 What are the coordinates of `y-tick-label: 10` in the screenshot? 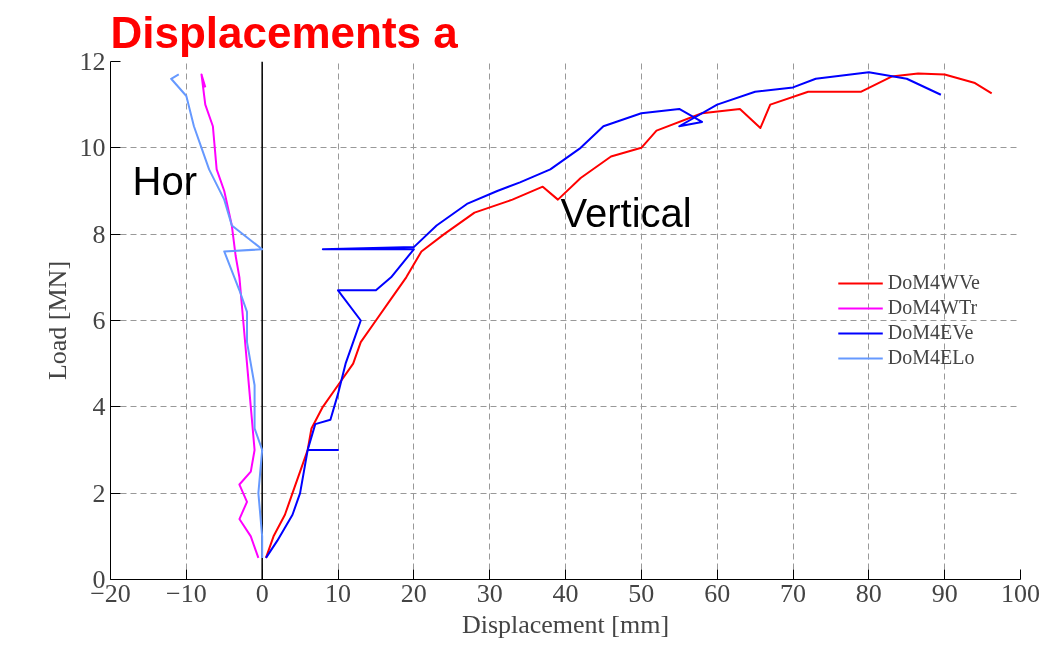 It's located at (92, 148).